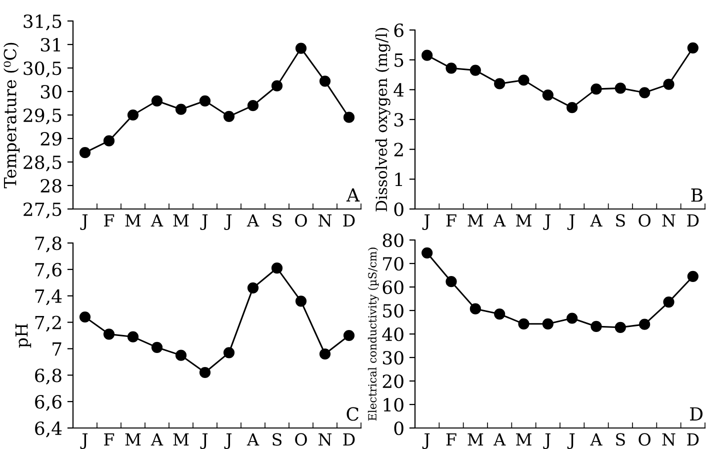 This screenshot has height=449, width=710. I want to click on y-tick-label: 80, so click(393, 240).